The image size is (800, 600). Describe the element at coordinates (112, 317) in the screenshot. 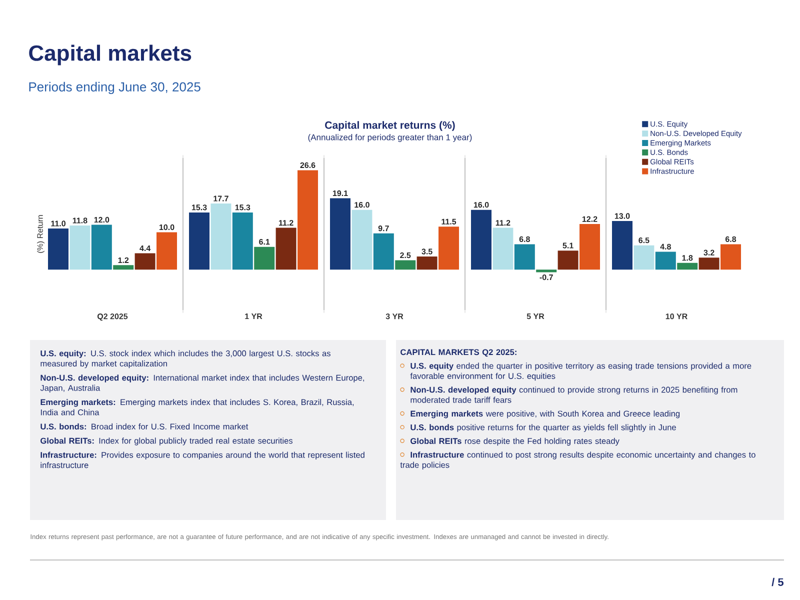

I see `x-tick-label: Q2 2025` at that location.